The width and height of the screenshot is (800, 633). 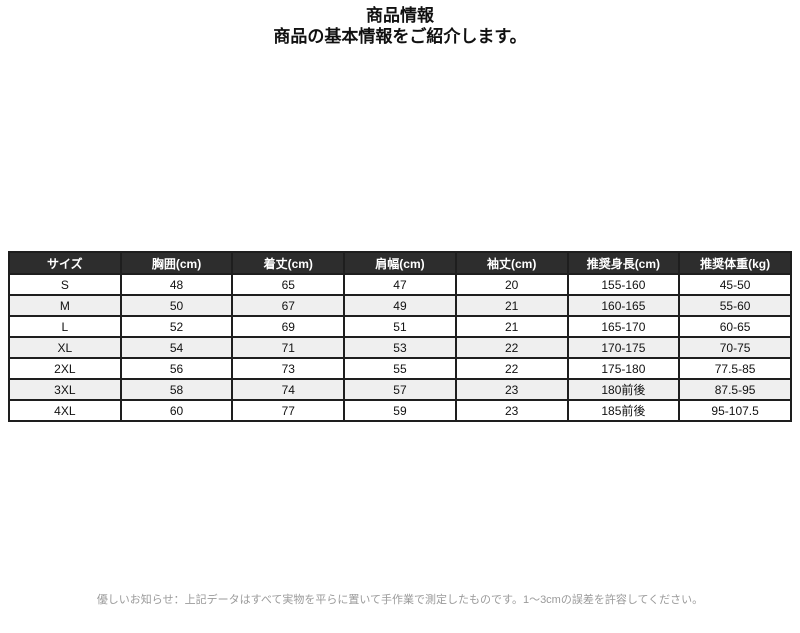 What do you see at coordinates (735, 389) in the screenshot?
I see `measurement-cell: 87.5-95` at bounding box center [735, 389].